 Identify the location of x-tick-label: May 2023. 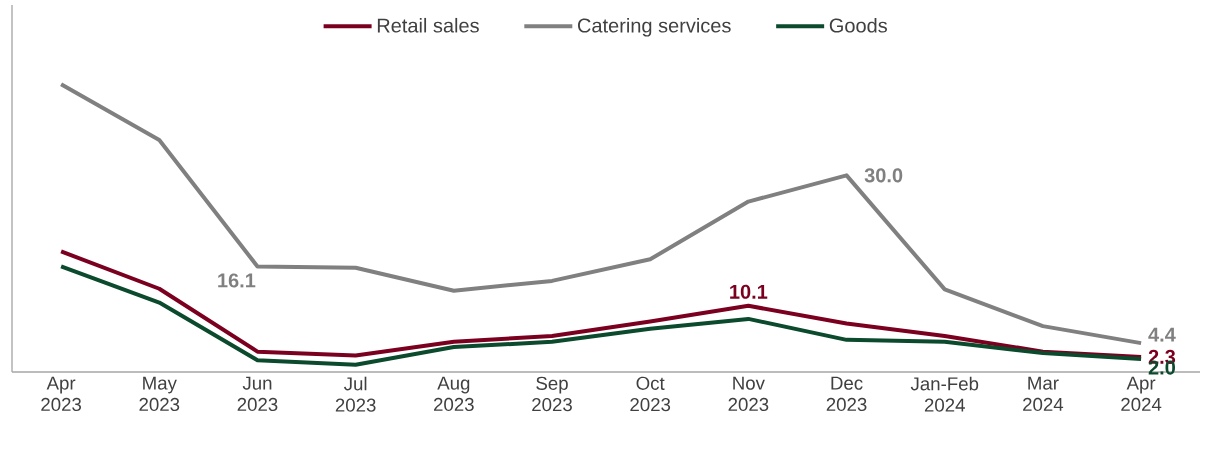
(159, 394).